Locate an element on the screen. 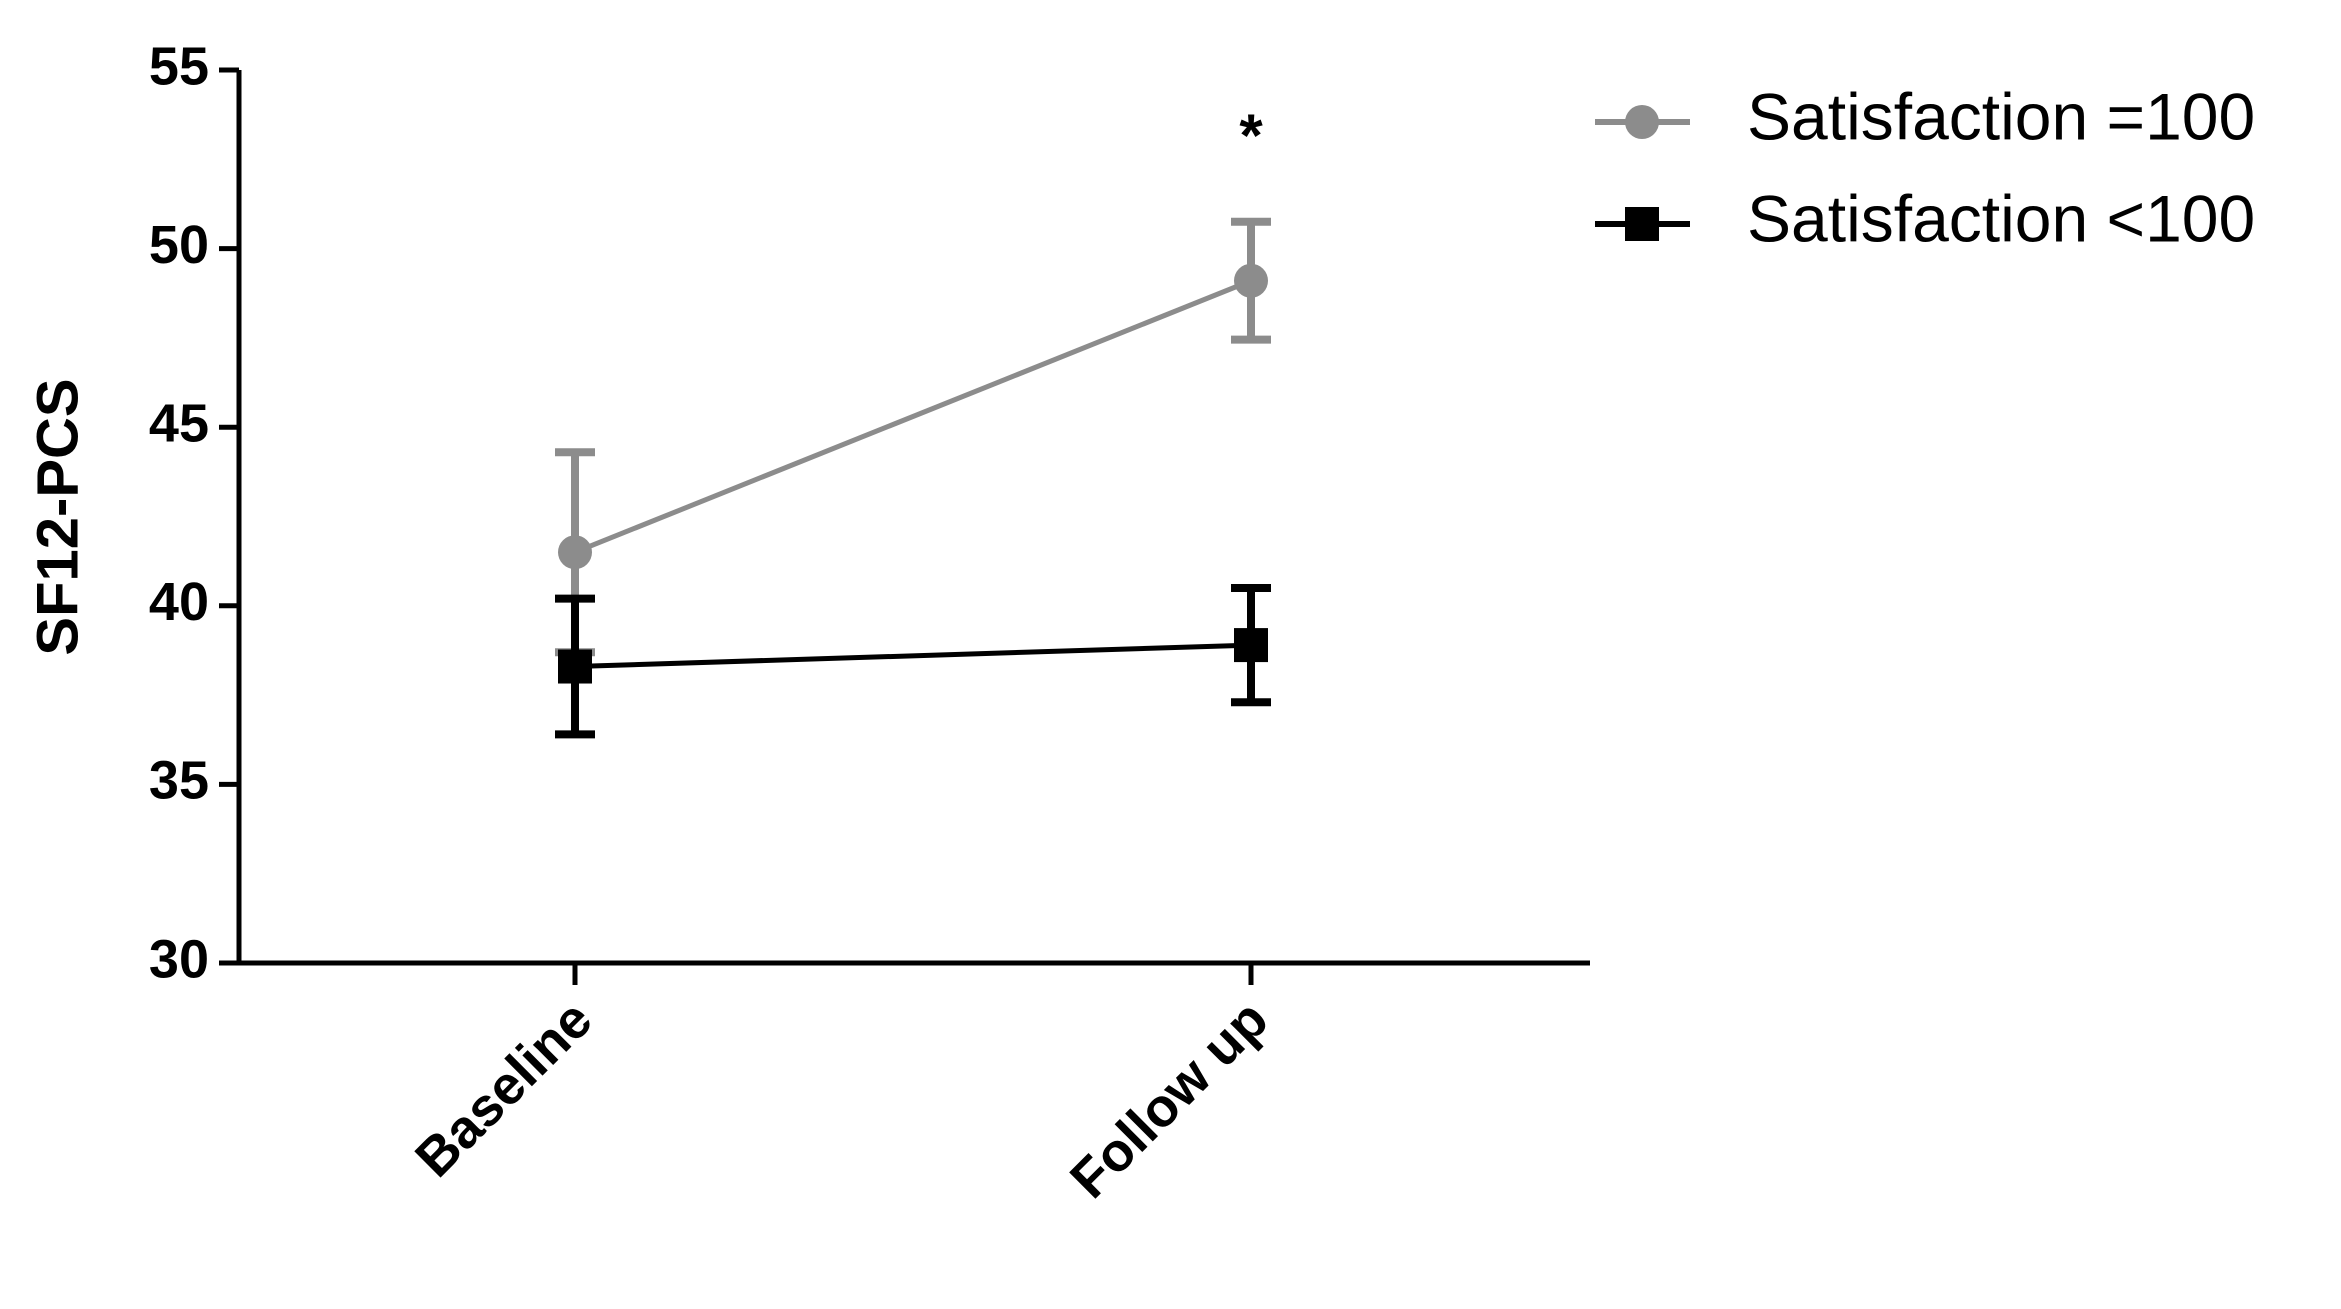 The height and width of the screenshot is (1309, 2341). y-tick-label: 35 is located at coordinates (179, 781).